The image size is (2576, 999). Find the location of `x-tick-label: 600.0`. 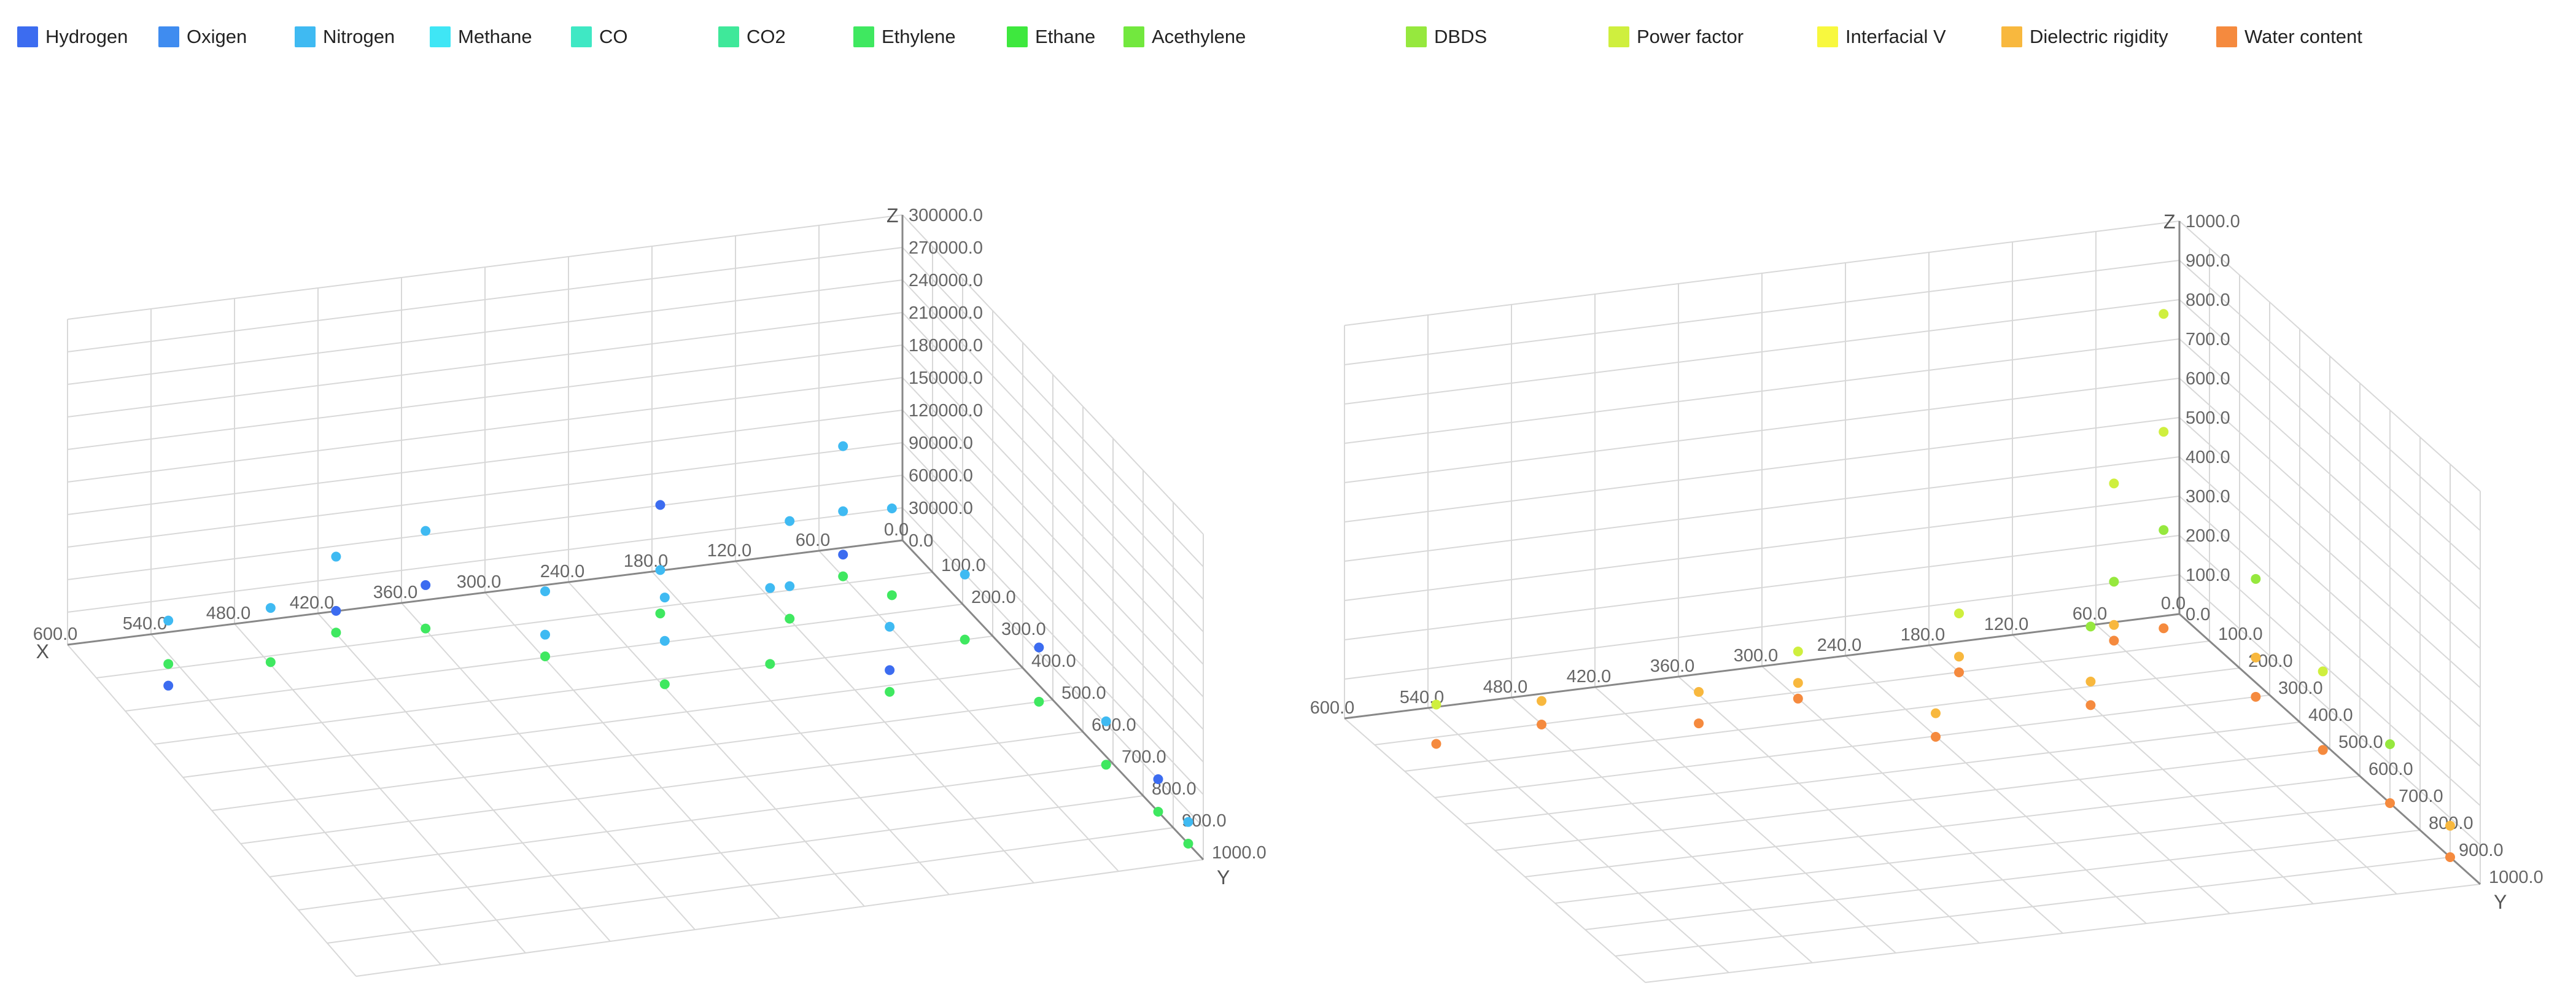

x-tick-label: 600.0 is located at coordinates (55, 634).